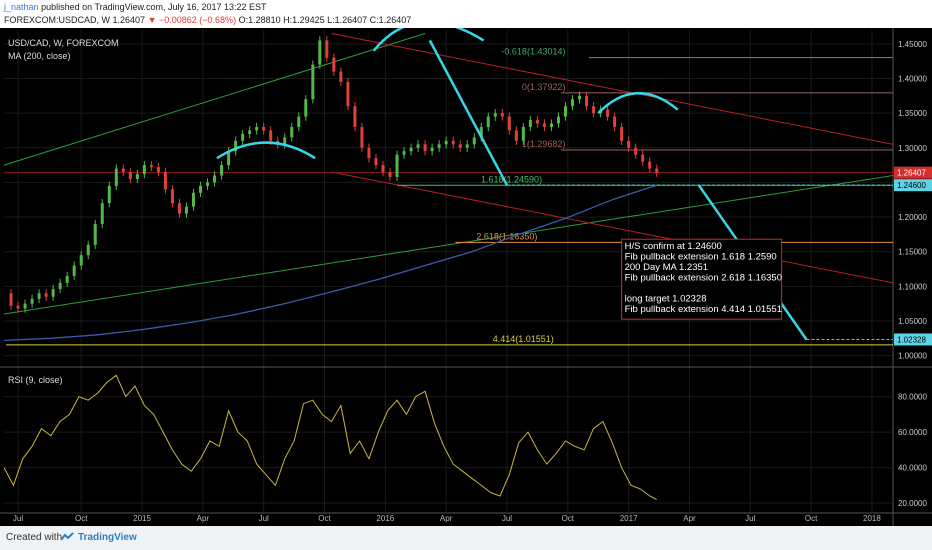 This screenshot has height=550, width=932. Describe the element at coordinates (701, 257) in the screenshot. I see `annotation-line: Fib pullback extension 1.618 1.2590` at that location.